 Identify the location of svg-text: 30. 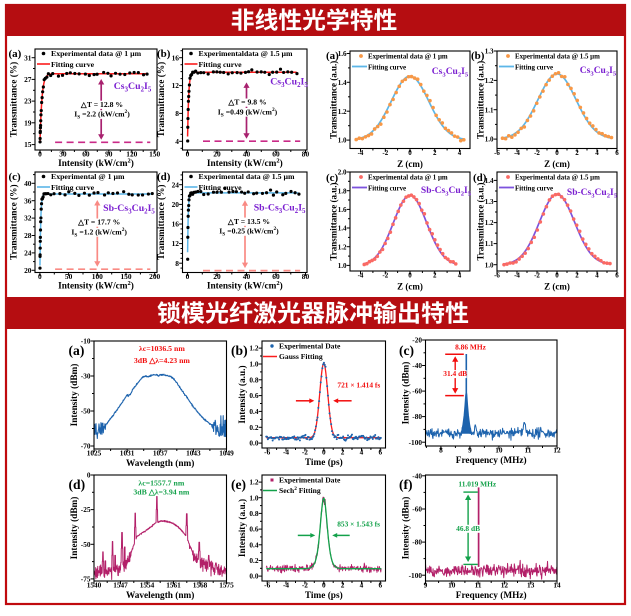
(63, 153).